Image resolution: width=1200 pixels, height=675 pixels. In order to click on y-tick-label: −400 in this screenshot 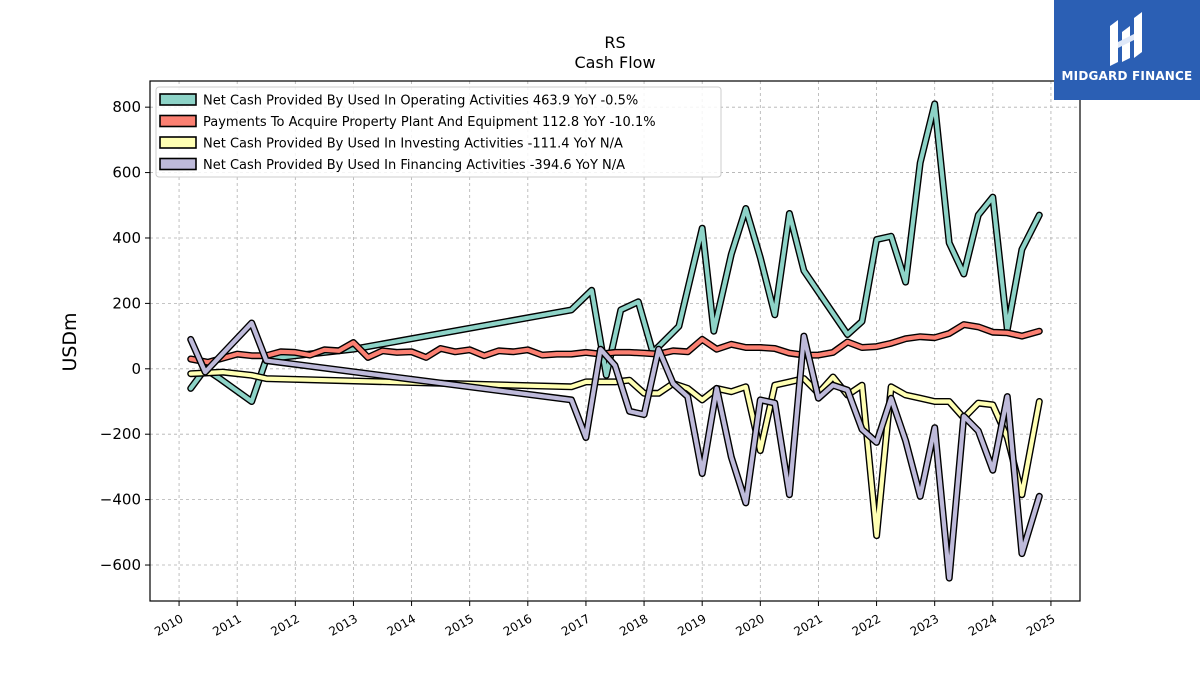, I will do `click(120, 500)`.